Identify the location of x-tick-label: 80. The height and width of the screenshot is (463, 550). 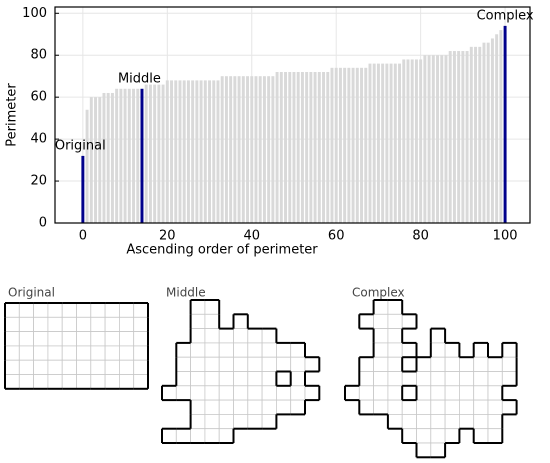
(420, 236).